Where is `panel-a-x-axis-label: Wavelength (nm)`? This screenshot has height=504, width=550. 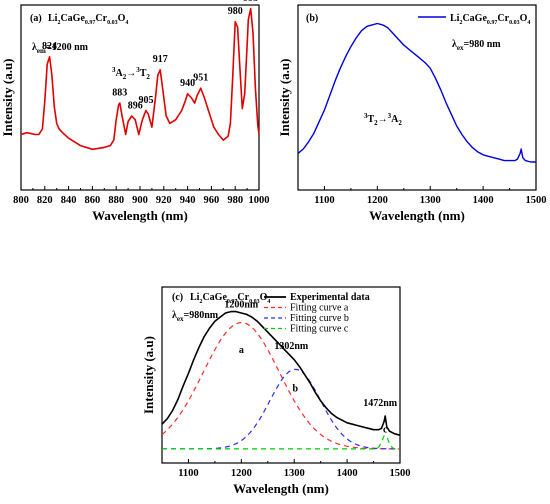 panel-a-x-axis-label: Wavelength (nm) is located at coordinates (140, 215).